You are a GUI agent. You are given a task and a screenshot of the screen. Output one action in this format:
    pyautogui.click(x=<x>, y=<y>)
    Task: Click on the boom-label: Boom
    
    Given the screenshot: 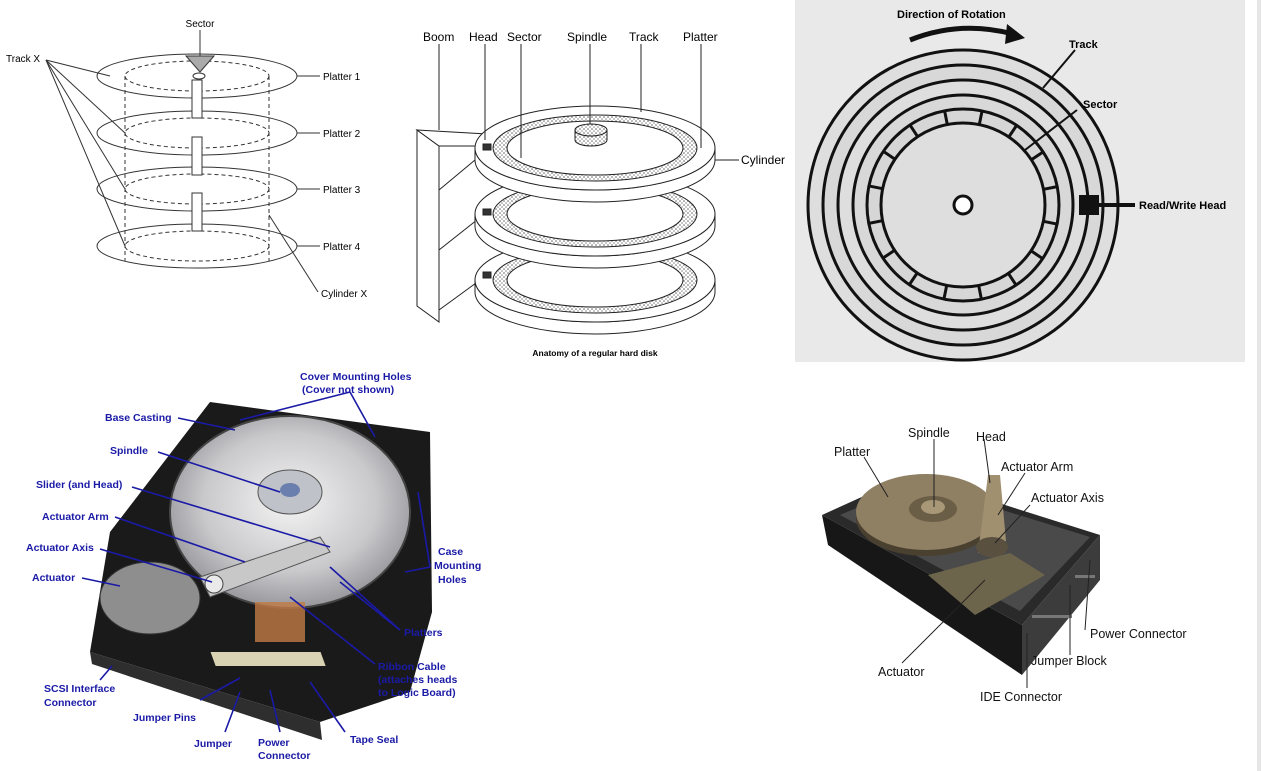 What is the action you would take?
    pyautogui.click(x=438, y=37)
    